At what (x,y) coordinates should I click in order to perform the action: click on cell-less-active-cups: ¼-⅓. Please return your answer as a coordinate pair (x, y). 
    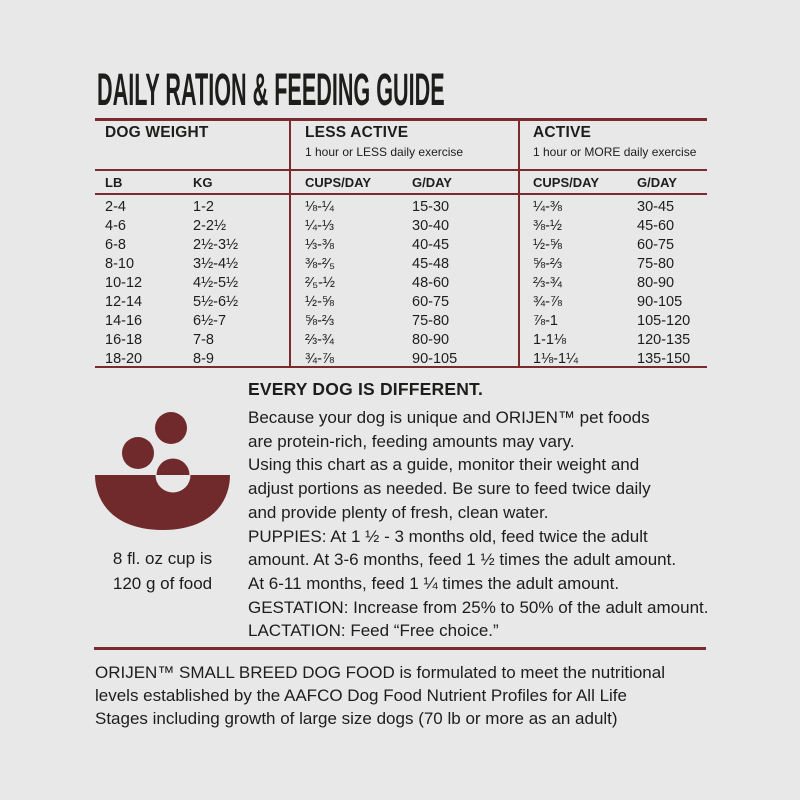
    Looking at the image, I should click on (320, 226).